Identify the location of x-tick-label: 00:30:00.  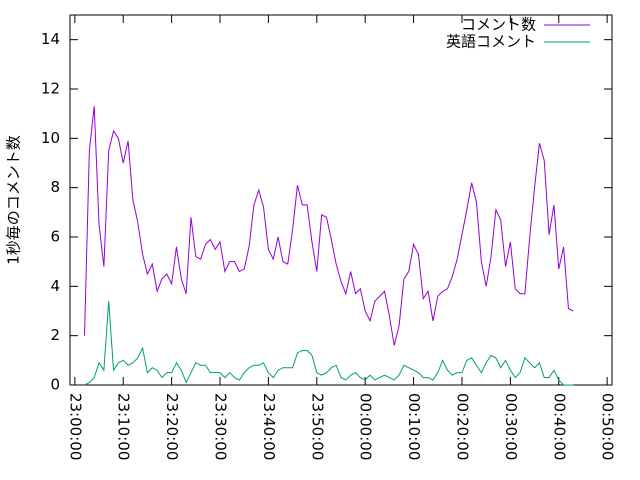
(511, 426).